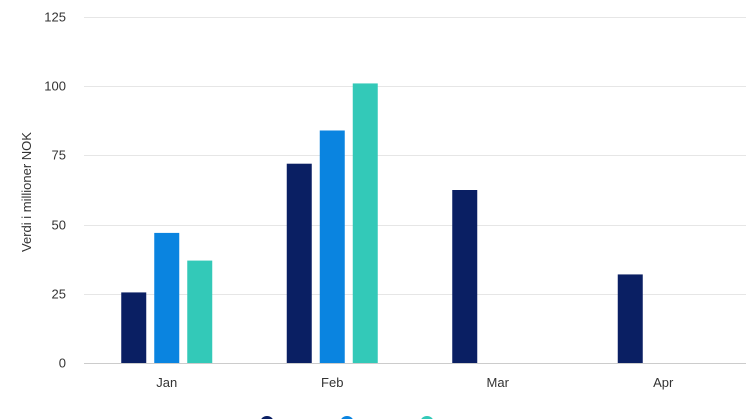  Describe the element at coordinates (55, 190) in the screenshot. I see `y-axis-ticks: 0 25 50 75 100 125` at that location.